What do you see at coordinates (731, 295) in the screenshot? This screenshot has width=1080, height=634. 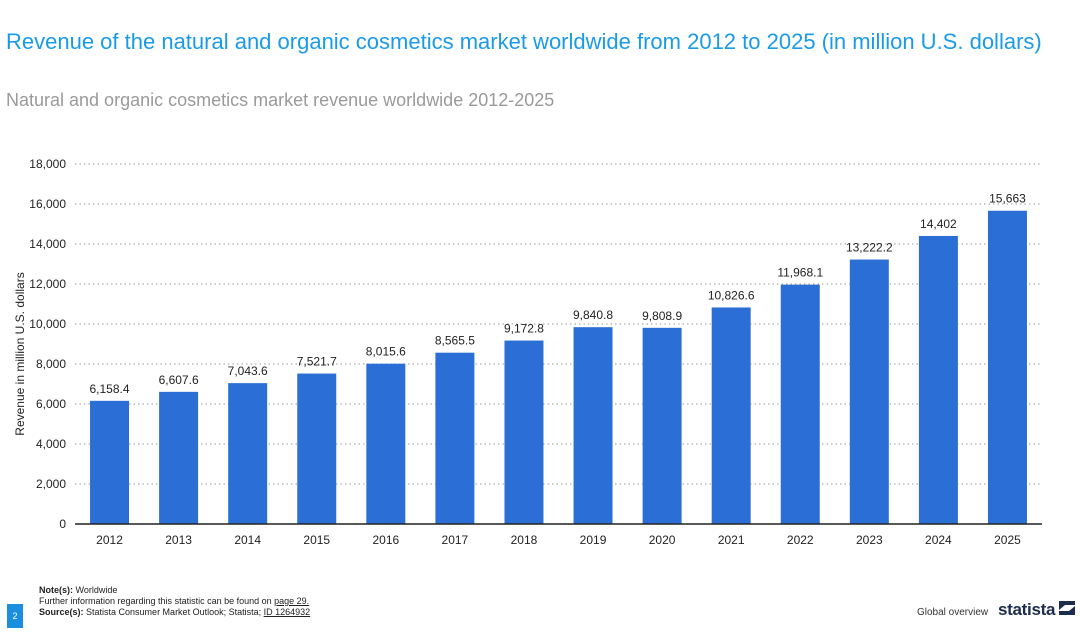 I see `data-label: 10,826.6` at bounding box center [731, 295].